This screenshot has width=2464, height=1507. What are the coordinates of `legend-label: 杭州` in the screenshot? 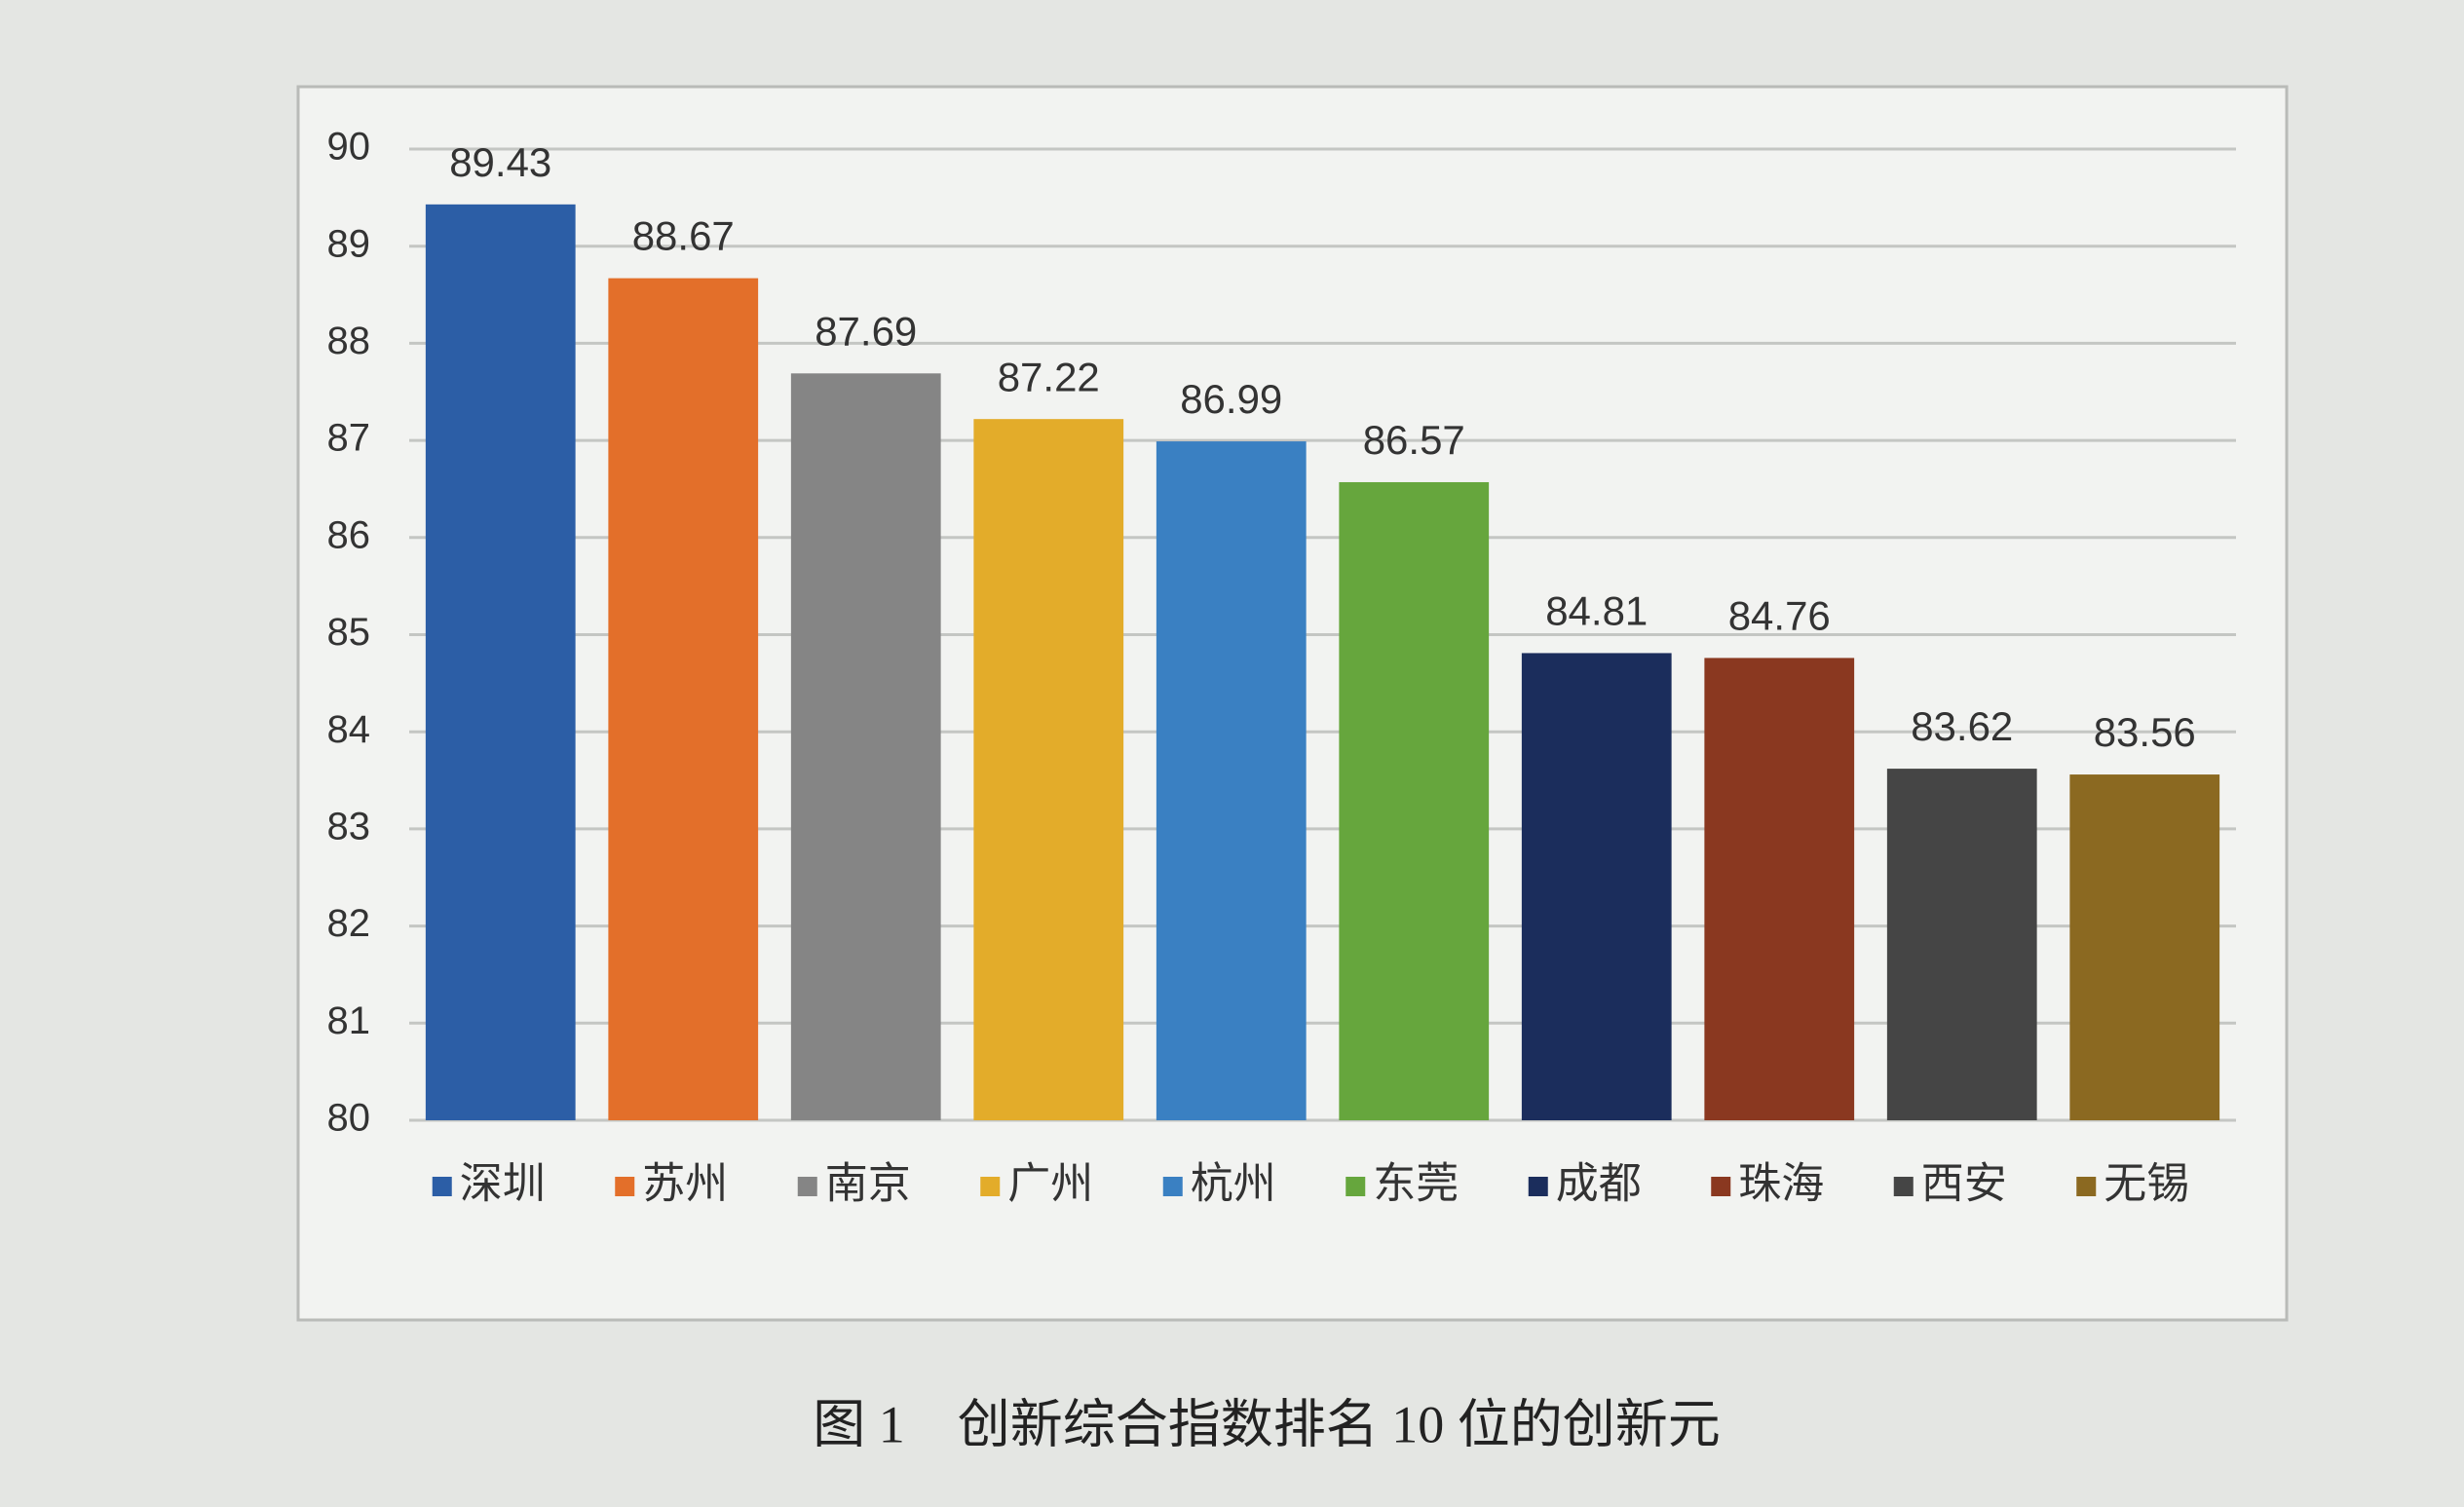 It's located at (1233, 1184).